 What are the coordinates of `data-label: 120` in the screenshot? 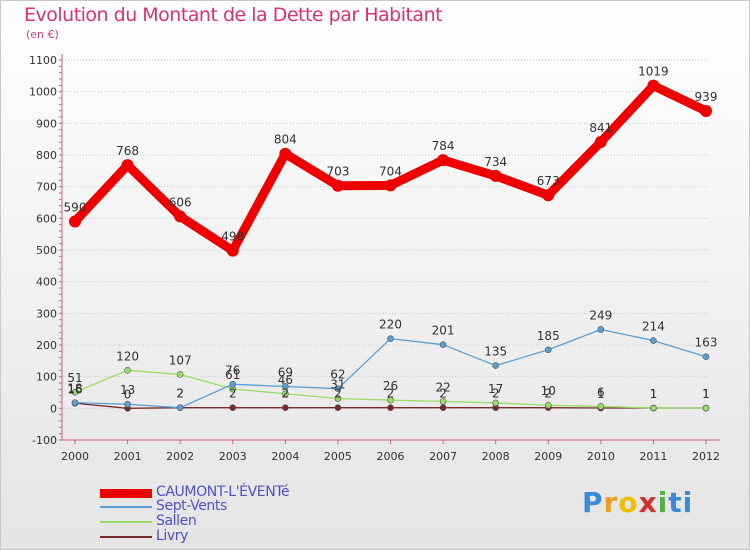 It's located at (127, 356).